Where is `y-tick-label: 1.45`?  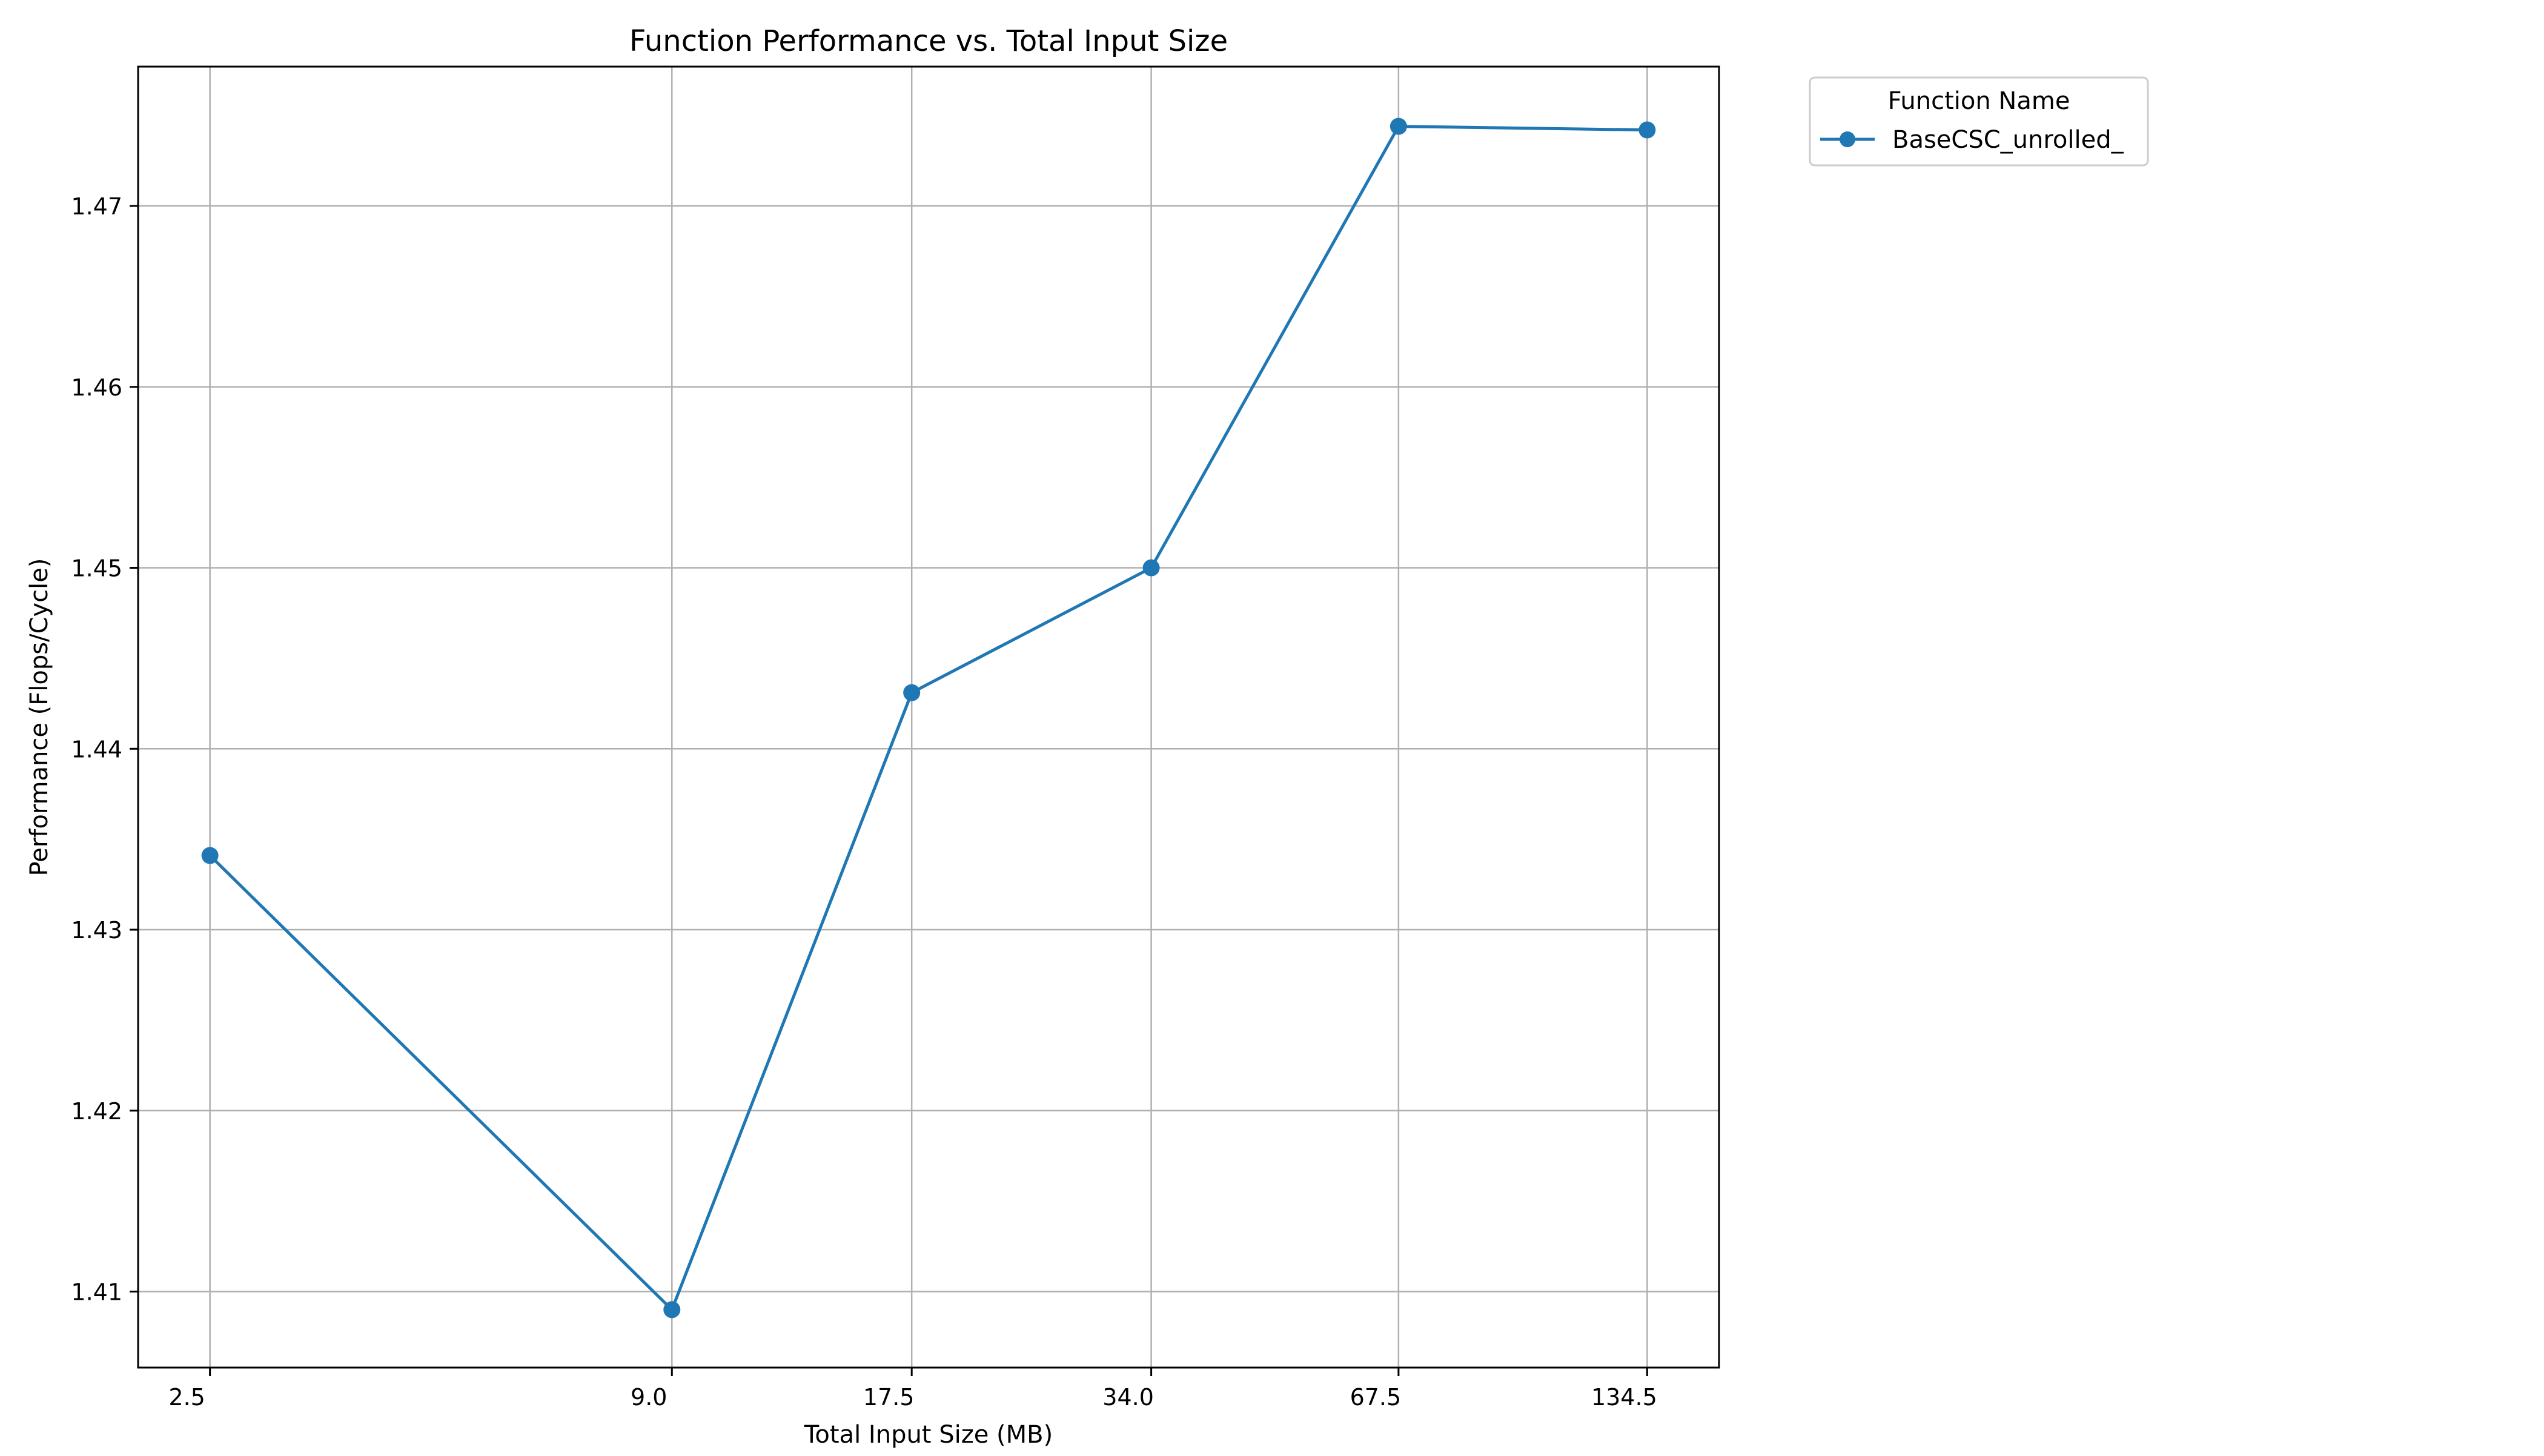 y-tick-label: 1.45 is located at coordinates (96, 568).